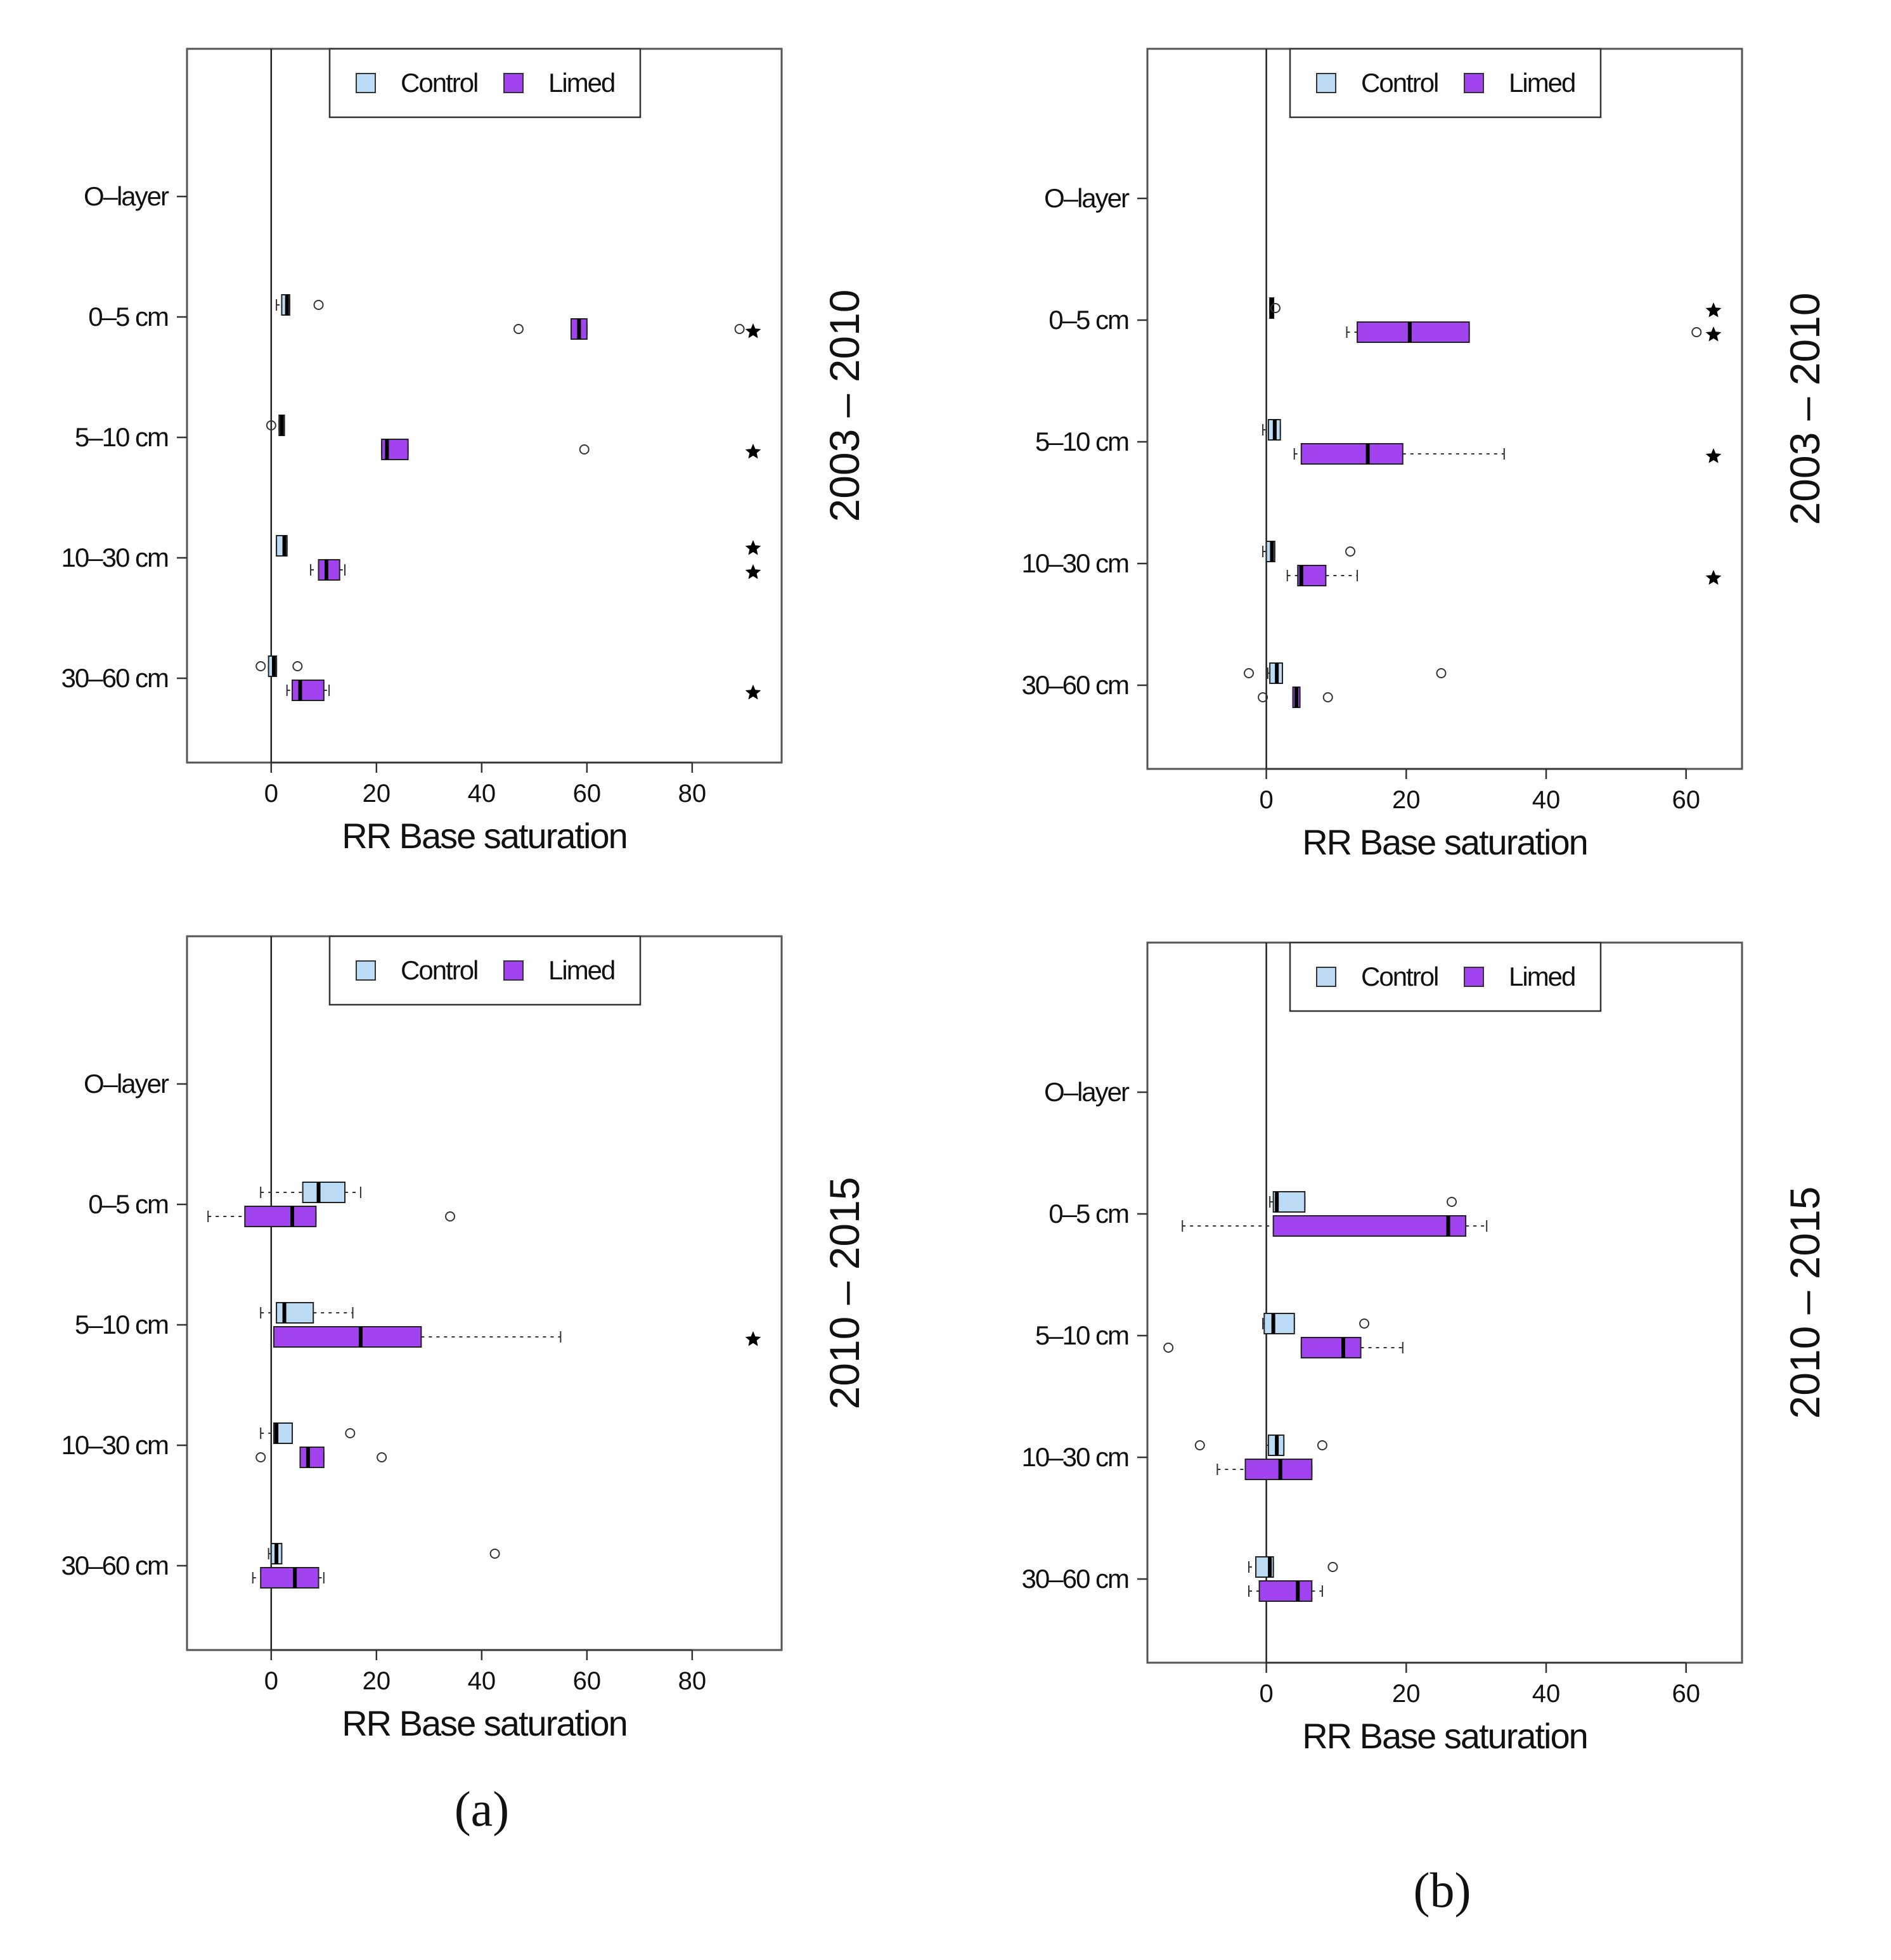 Image resolution: width=1891 pixels, height=1960 pixels. What do you see at coordinates (1406, 800) in the screenshot?
I see `chart-2-x-tick-label: 20` at bounding box center [1406, 800].